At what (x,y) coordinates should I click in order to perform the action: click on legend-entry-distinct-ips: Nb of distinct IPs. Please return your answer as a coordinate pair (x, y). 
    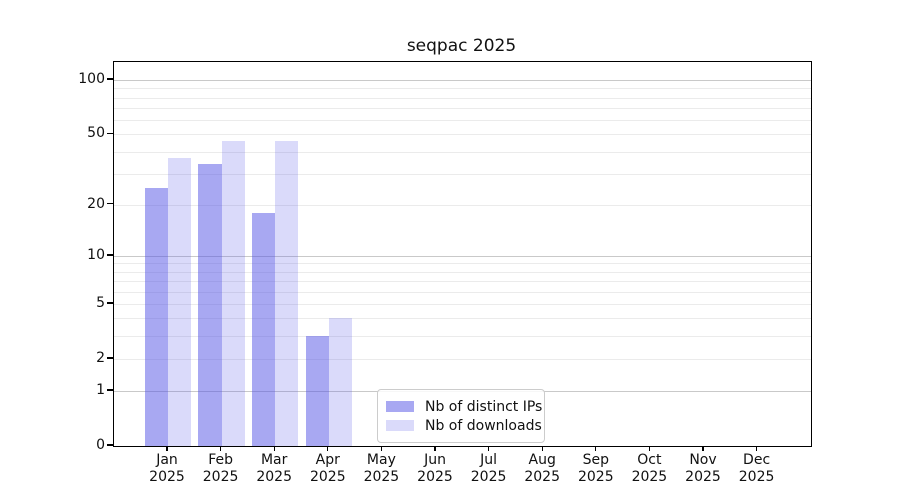
    Looking at the image, I should click on (464, 406).